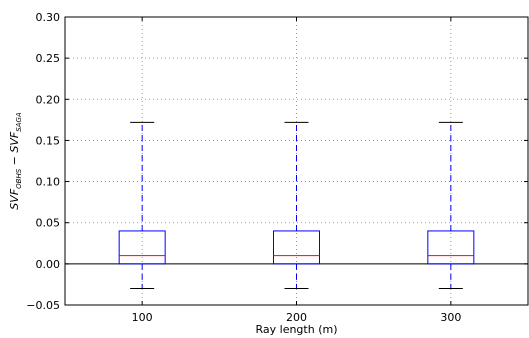  I want to click on y-tick-label: 0.05, so click(48, 223).